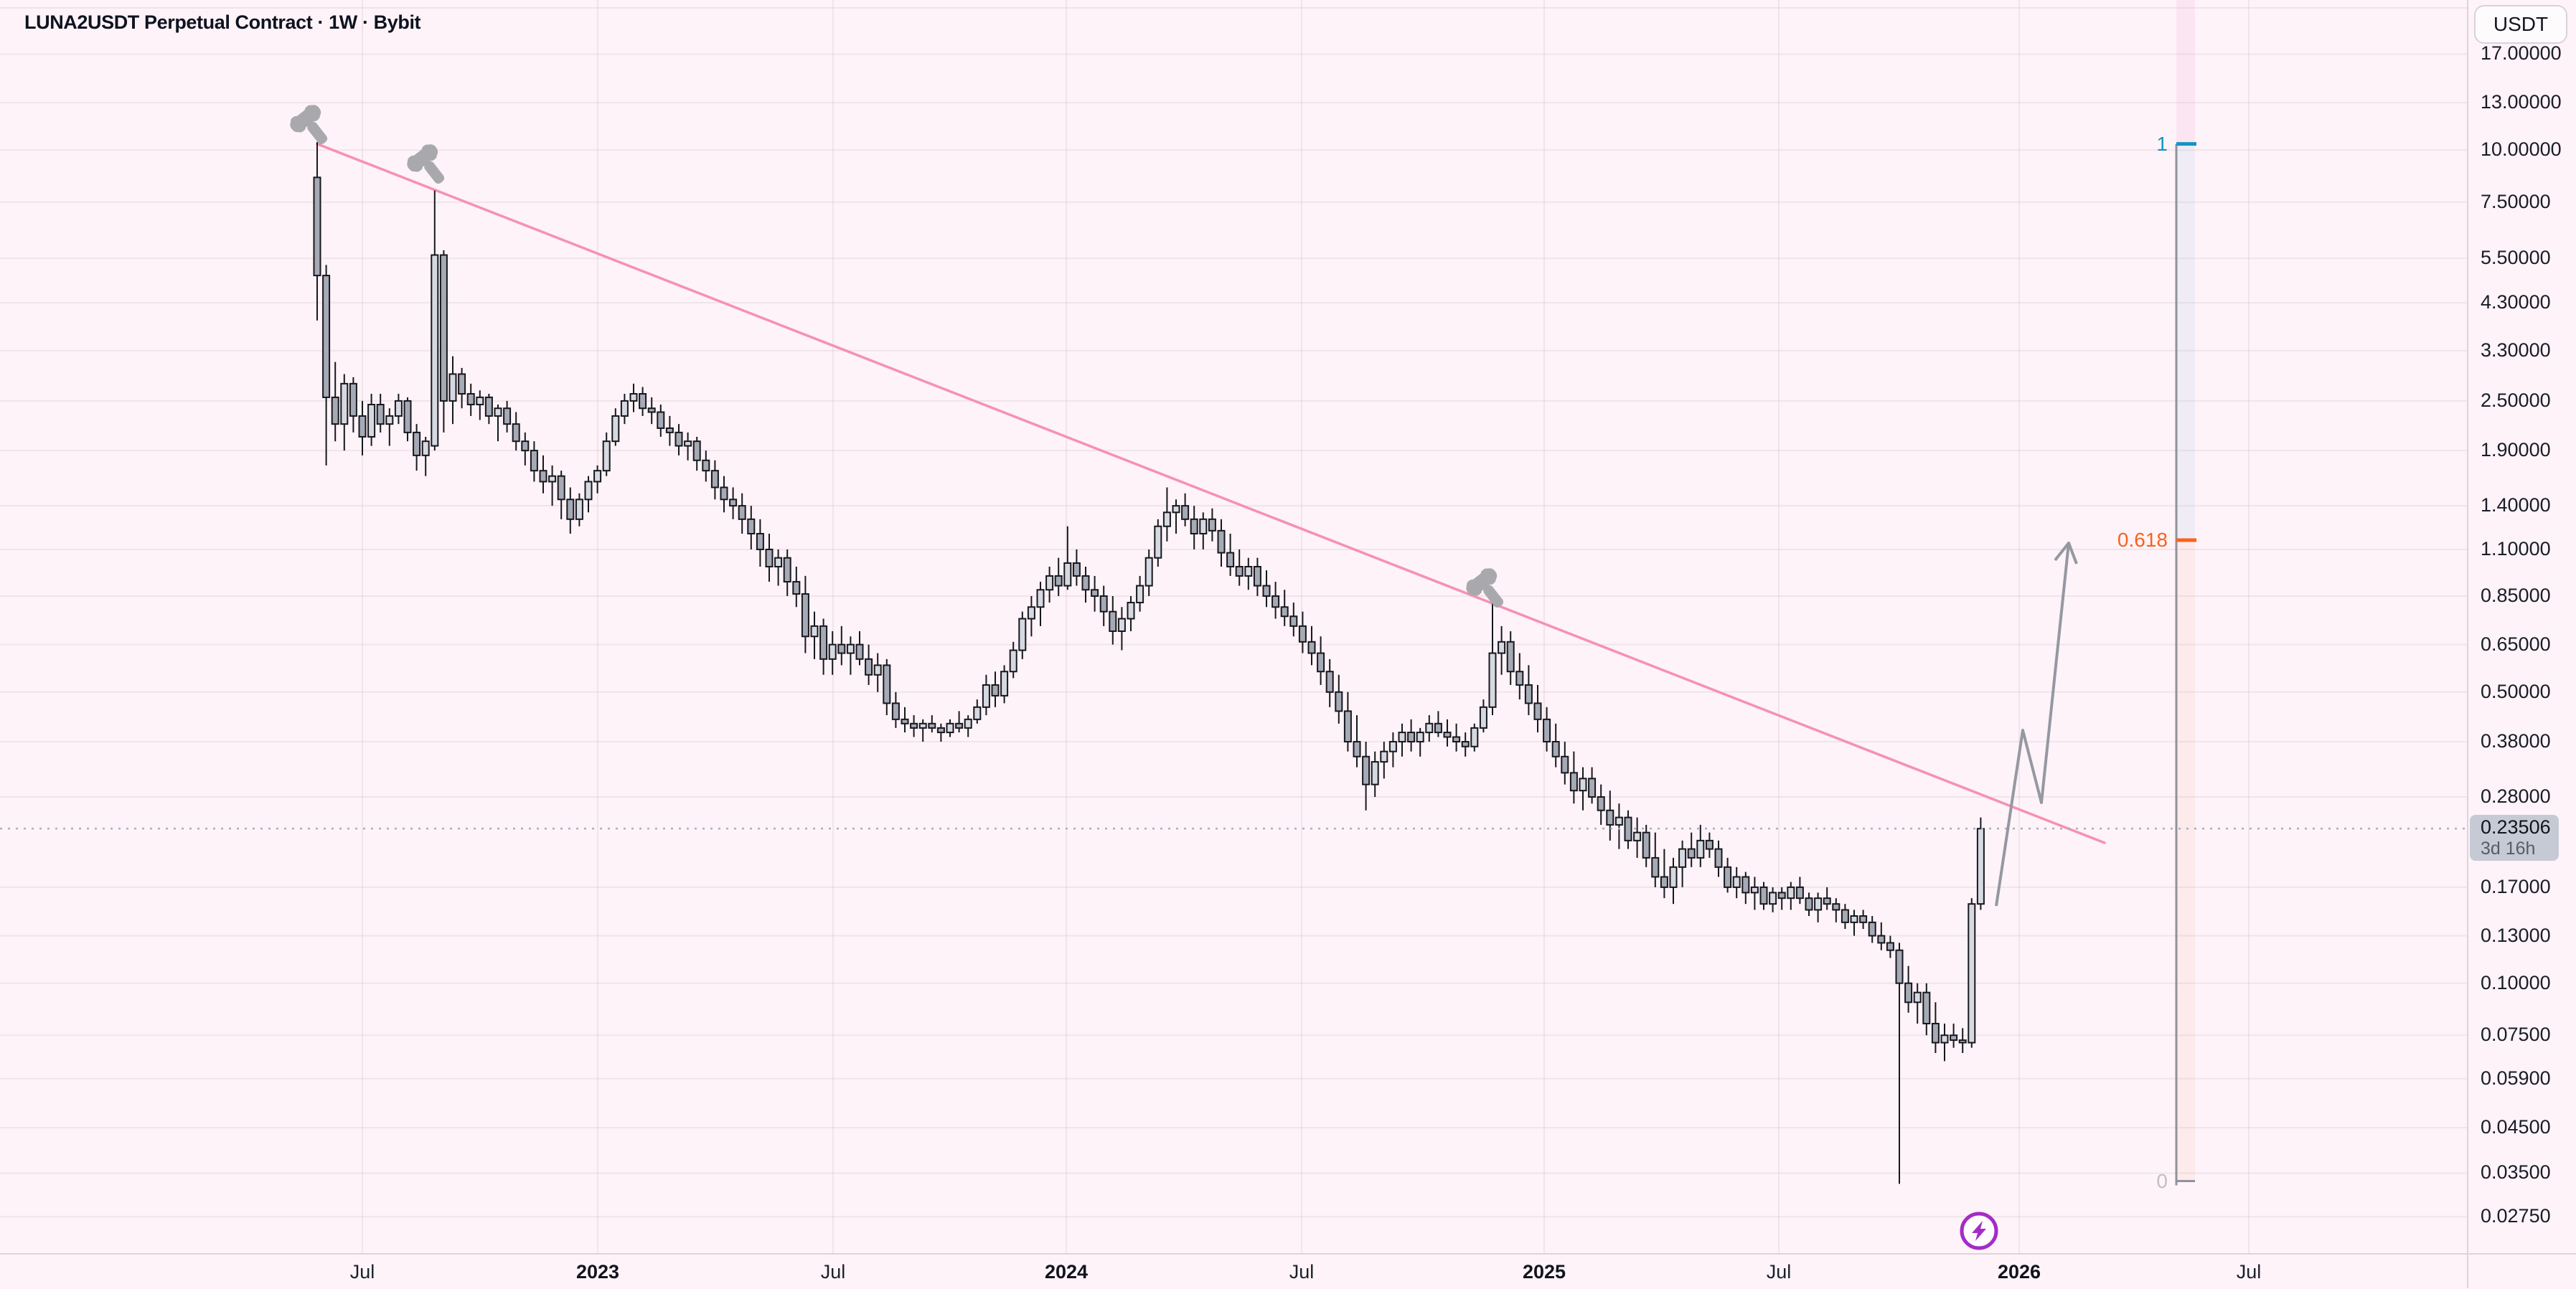  Describe the element at coordinates (2516, 595) in the screenshot. I see `price-tick: 0.85000` at that location.